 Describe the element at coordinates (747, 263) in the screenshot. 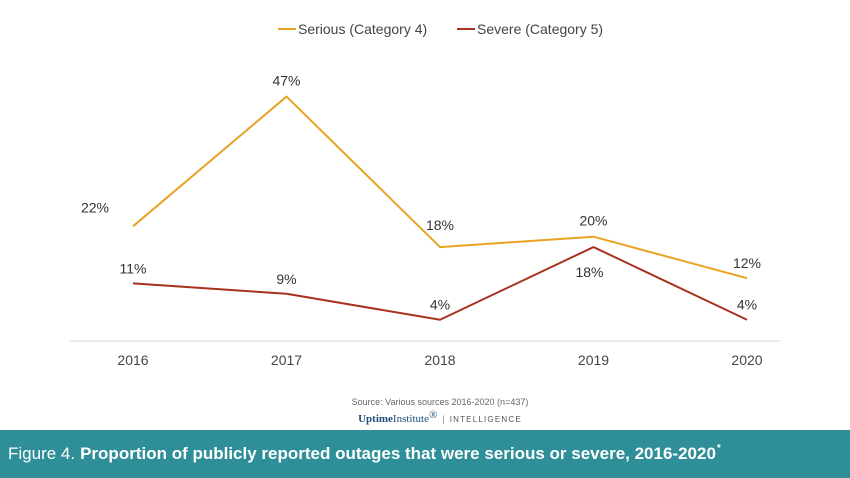

I see `data-label-serious-2020: 12%` at that location.